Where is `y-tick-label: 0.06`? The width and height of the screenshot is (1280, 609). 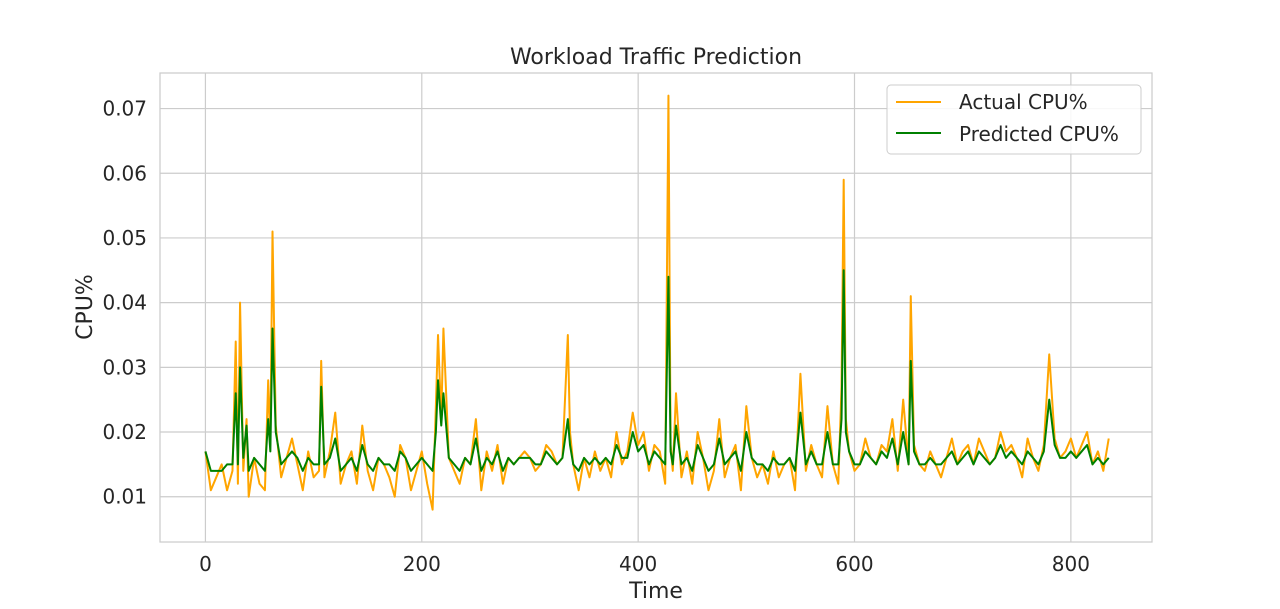 y-tick-label: 0.06 is located at coordinates (124, 173).